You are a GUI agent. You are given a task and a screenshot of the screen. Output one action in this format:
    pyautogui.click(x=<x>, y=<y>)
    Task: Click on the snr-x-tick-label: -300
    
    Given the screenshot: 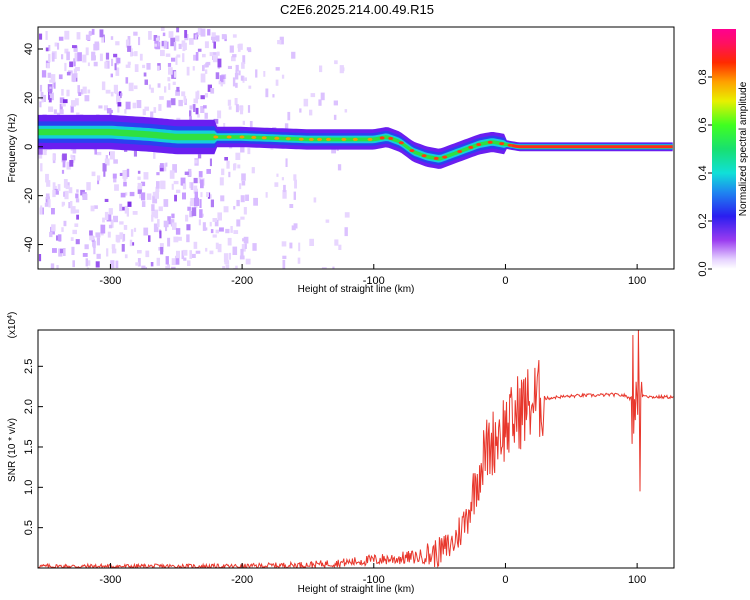 What is the action you would take?
    pyautogui.click(x=110, y=580)
    